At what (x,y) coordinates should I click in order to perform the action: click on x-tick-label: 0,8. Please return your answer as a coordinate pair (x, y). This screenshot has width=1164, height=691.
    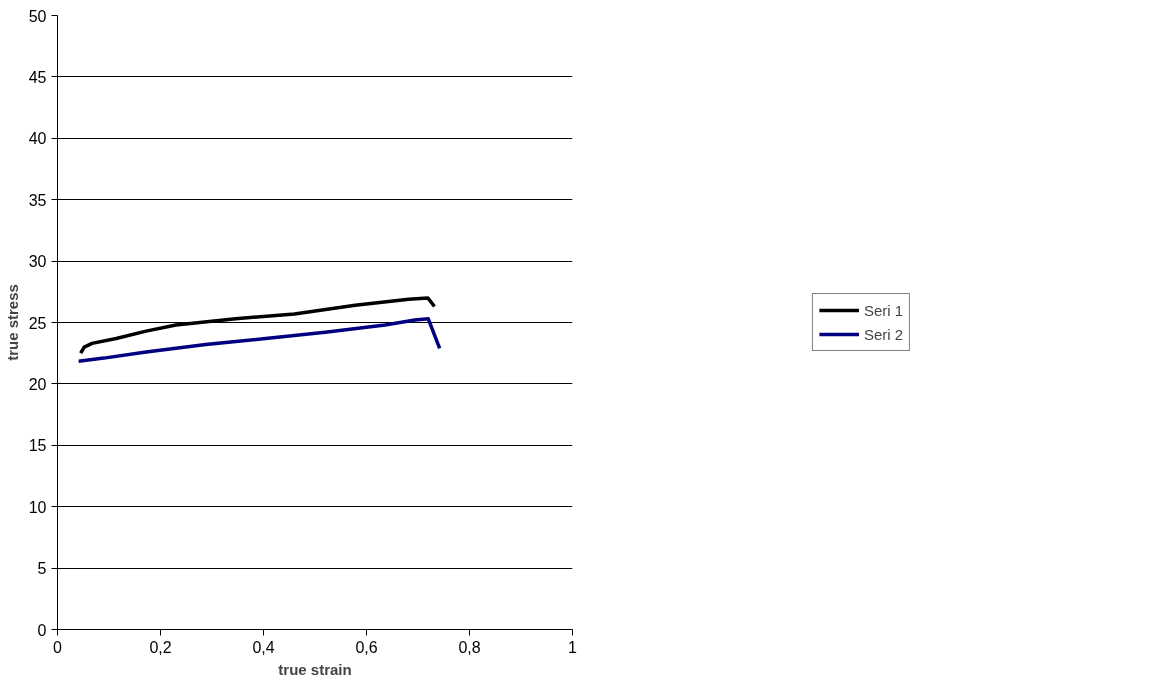
    Looking at the image, I should click on (469, 647).